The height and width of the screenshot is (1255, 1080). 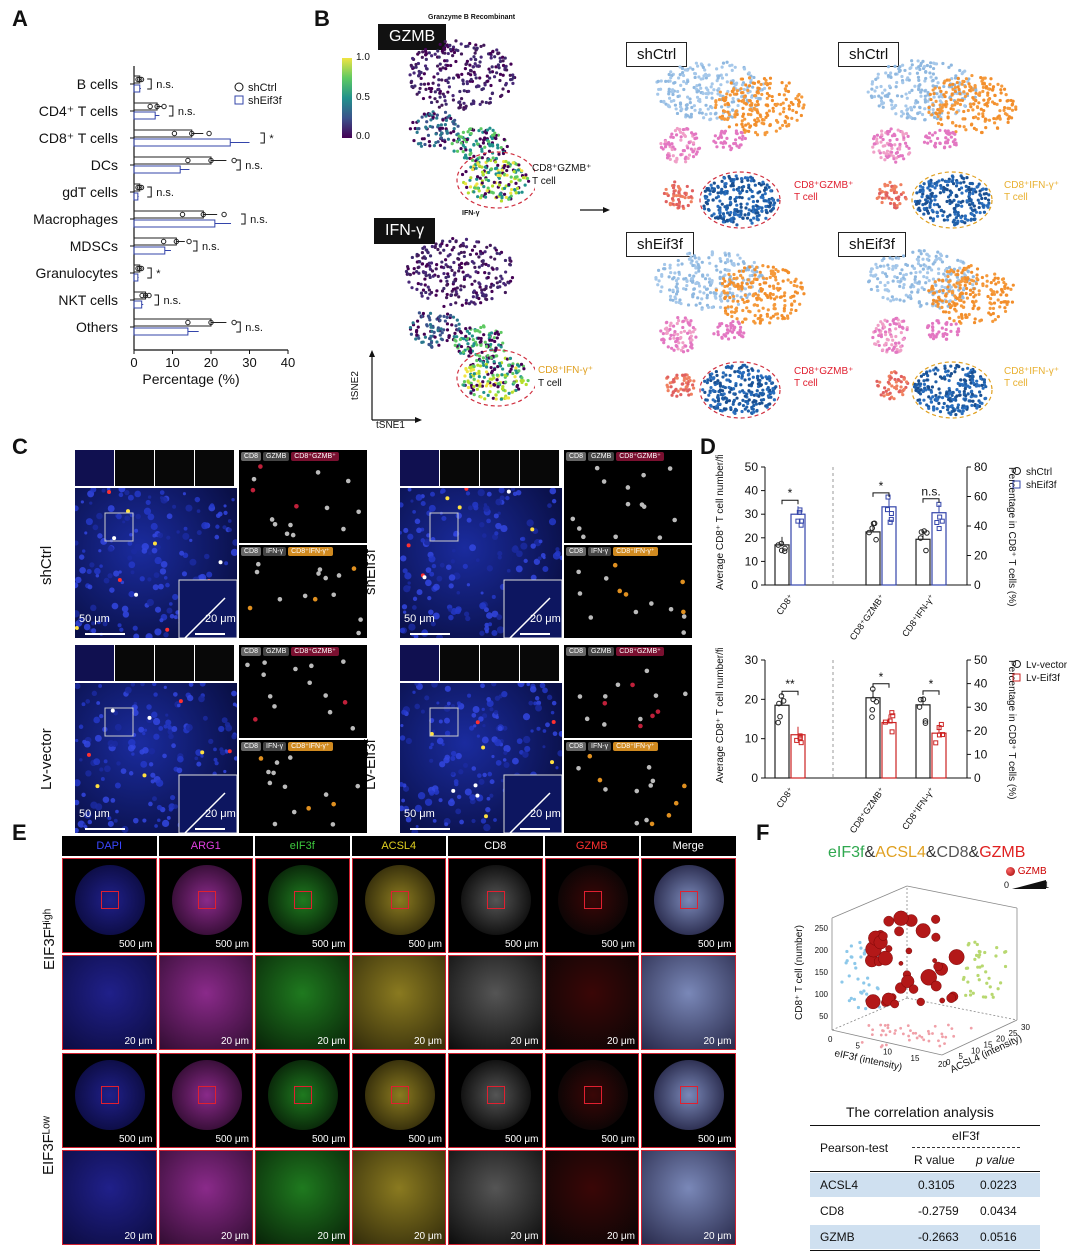 I want to click on bar-shctrl, so click(x=172, y=322).